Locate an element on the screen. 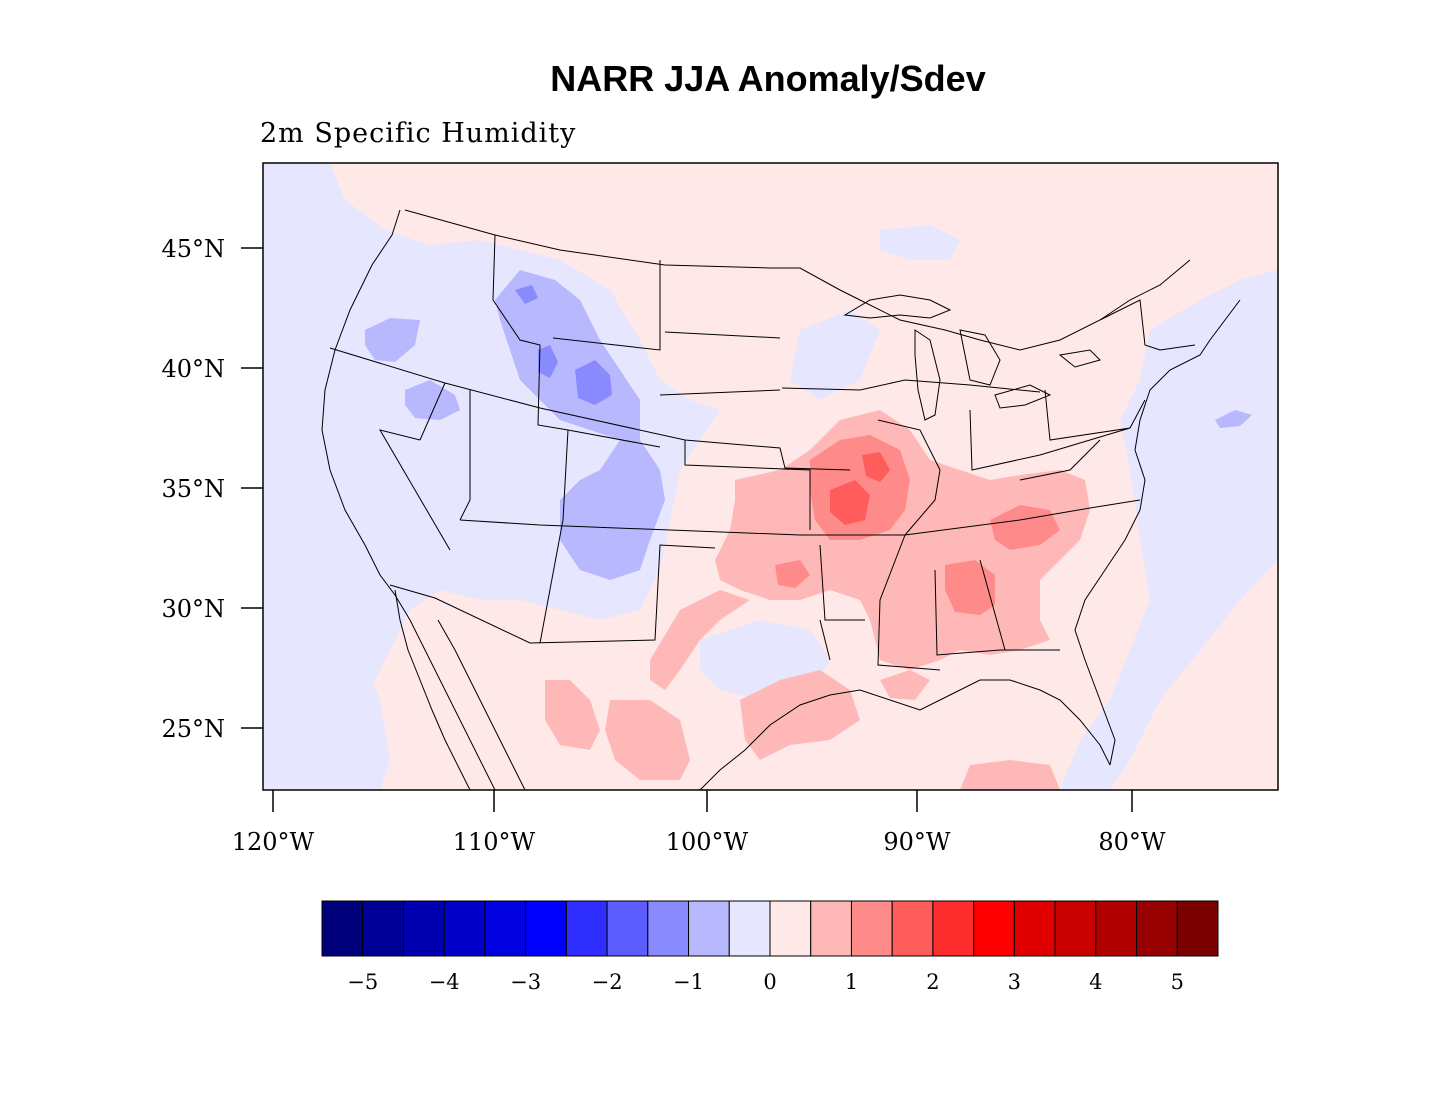 The width and height of the screenshot is (1430, 1105). colorbar is located at coordinates (770, 928).